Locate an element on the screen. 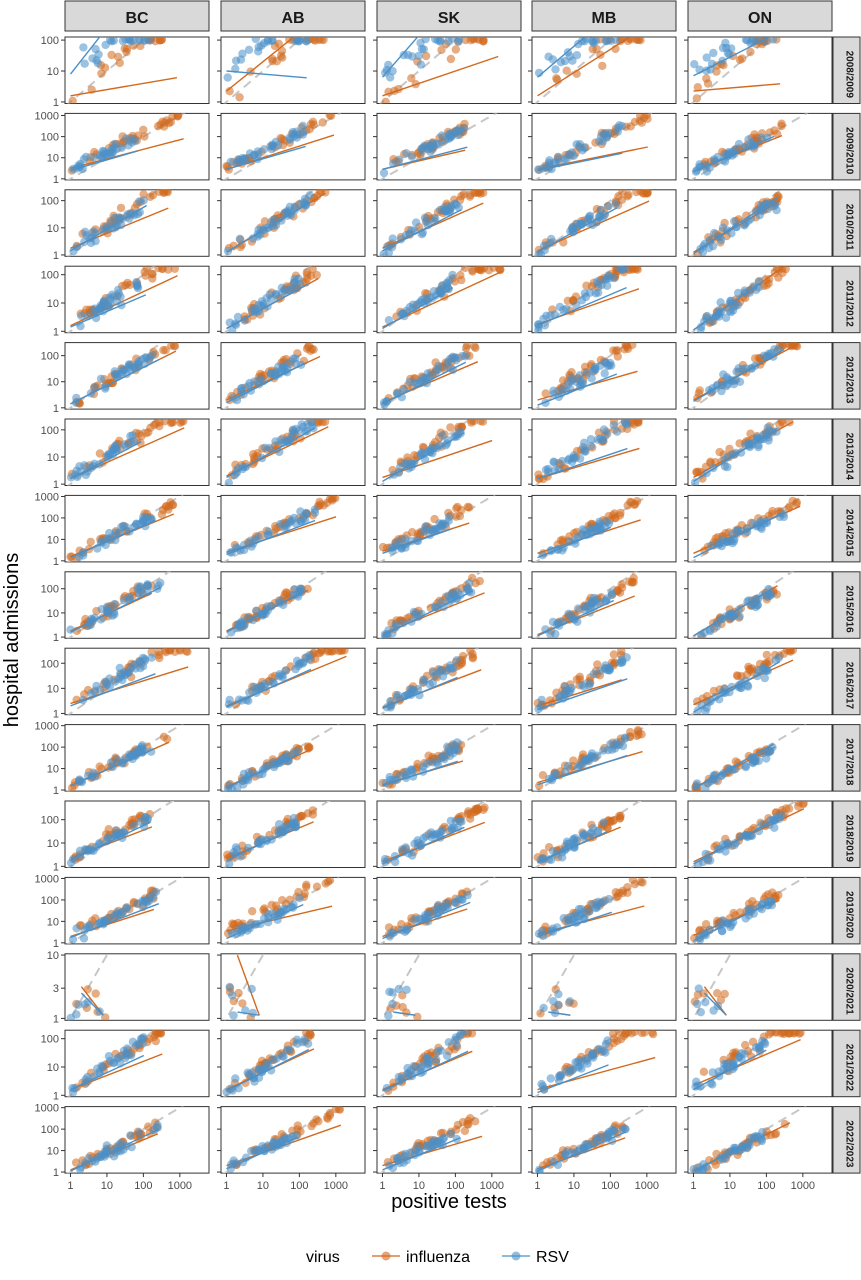 Image resolution: width=861 pixels, height=1280 pixels. row-strip-label: 2021/2022 is located at coordinates (849, 1068).